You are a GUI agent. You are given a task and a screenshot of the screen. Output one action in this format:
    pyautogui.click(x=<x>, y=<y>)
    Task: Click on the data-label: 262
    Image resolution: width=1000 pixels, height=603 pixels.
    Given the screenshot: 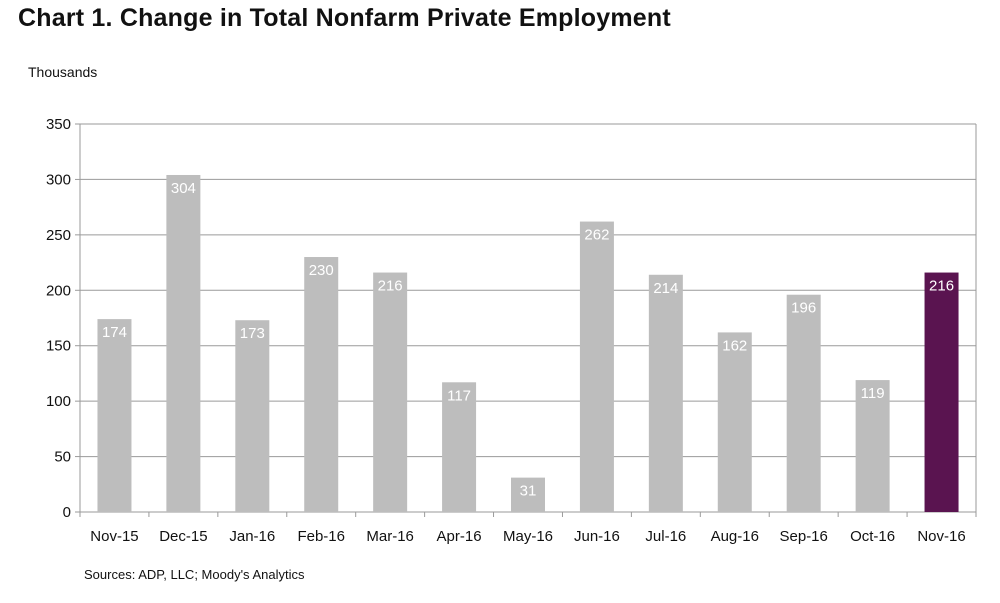 What is the action you would take?
    pyautogui.click(x=596, y=235)
    